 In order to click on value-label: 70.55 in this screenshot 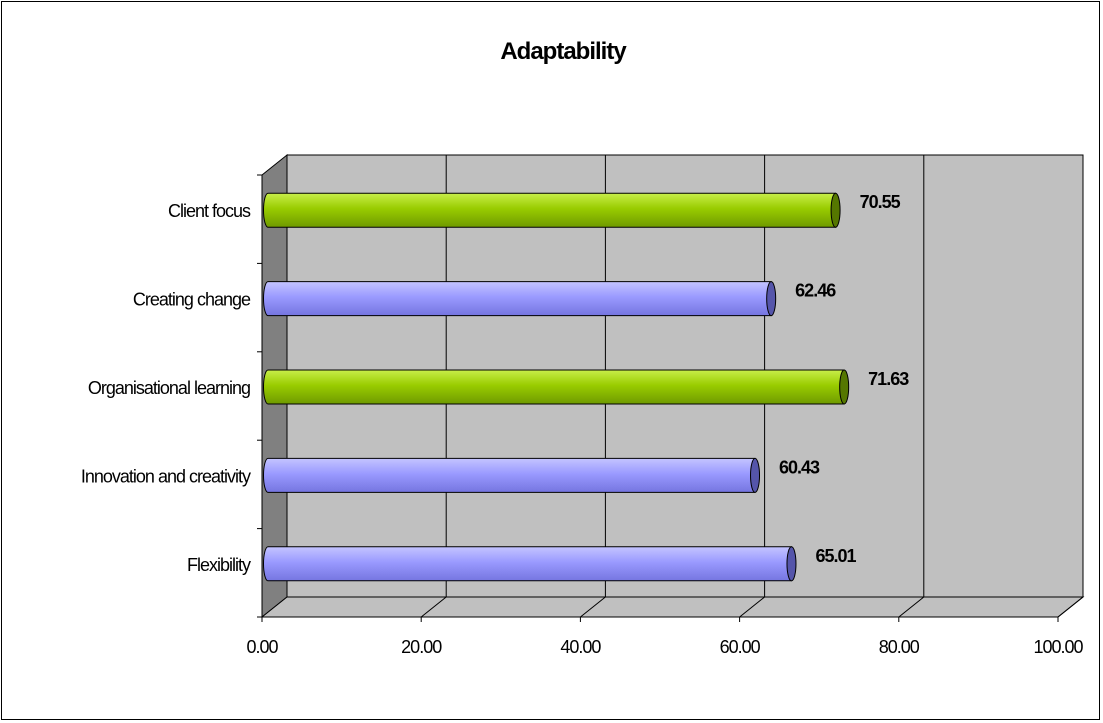, I will do `click(880, 202)`.